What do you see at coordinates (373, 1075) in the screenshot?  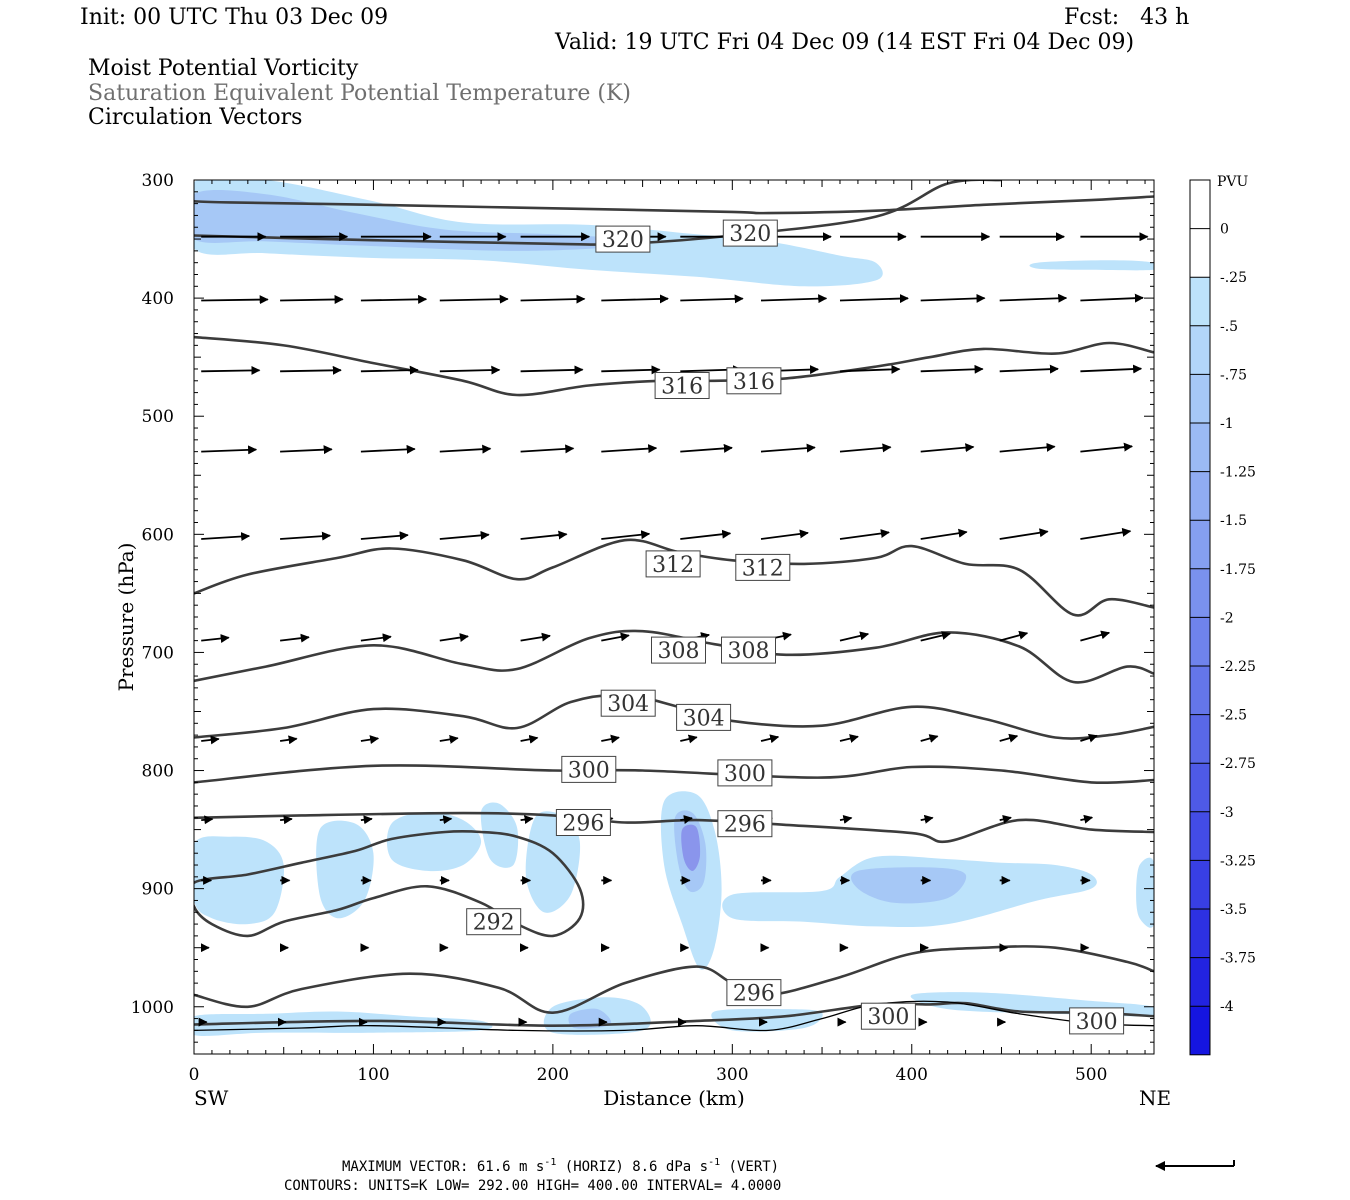 I see `x-tick-label: 100` at bounding box center [373, 1075].